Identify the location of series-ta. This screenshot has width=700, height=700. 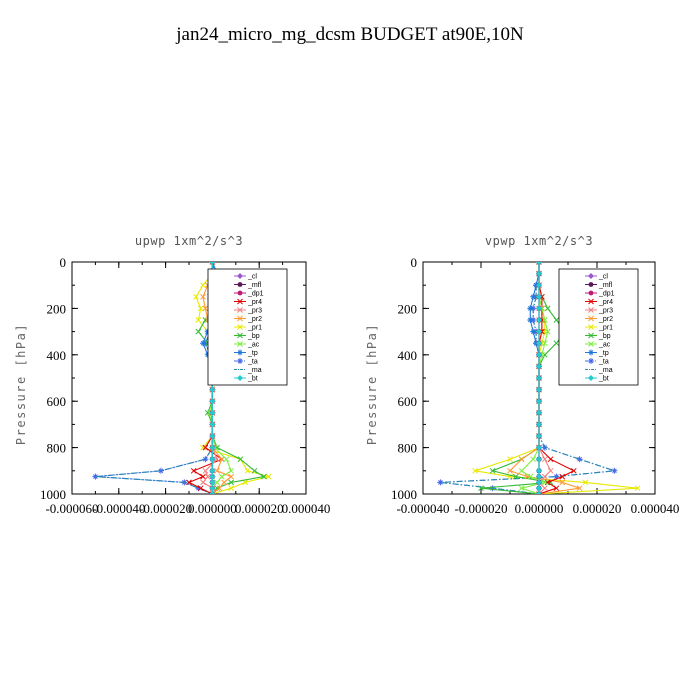
(160, 378).